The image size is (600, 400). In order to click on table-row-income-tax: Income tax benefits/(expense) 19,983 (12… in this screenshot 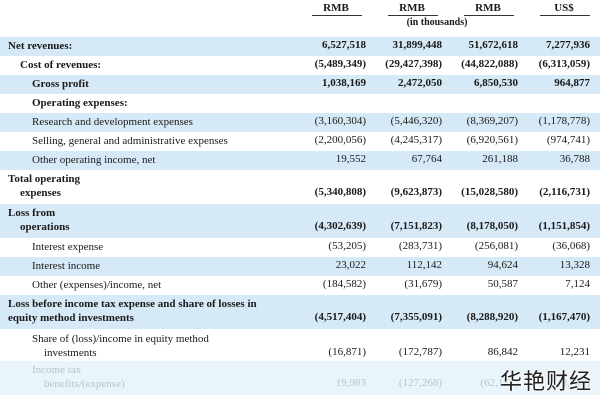, I will do `click(300, 378)`.